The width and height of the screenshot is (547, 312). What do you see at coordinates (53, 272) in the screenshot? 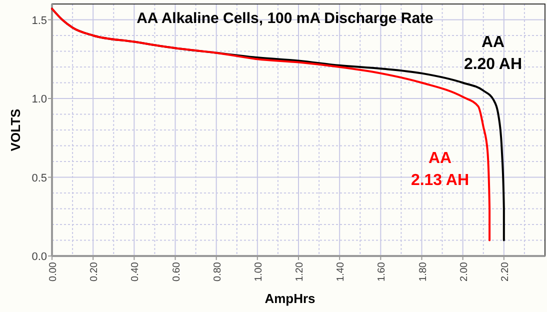
I see `x-tick-label: 0.00` at bounding box center [53, 272].